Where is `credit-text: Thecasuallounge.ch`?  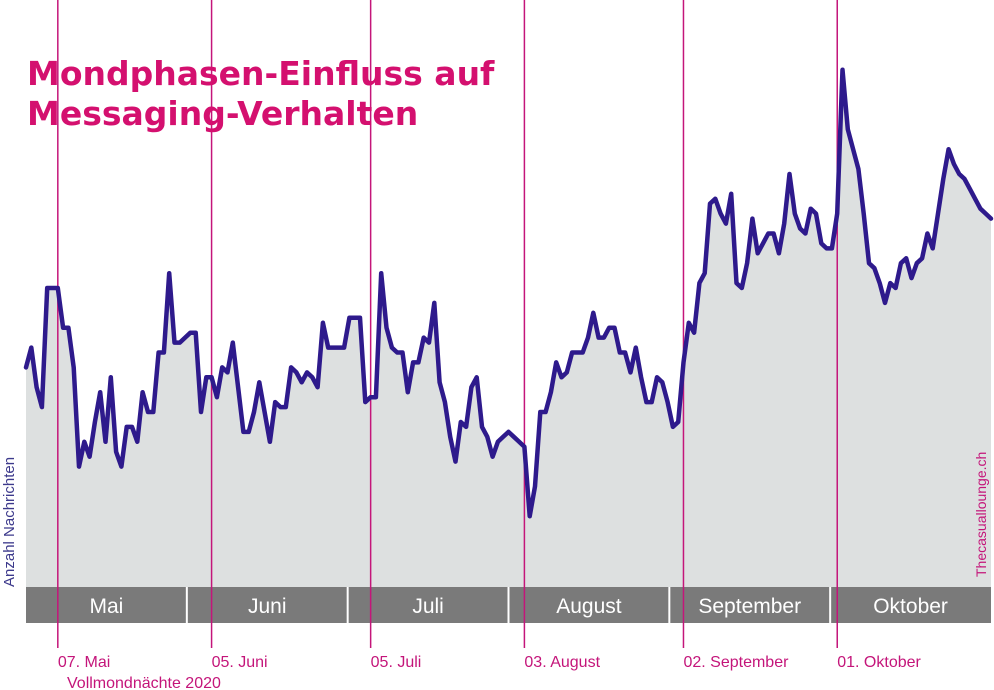 credit-text: Thecasuallounge.ch is located at coordinates (981, 514).